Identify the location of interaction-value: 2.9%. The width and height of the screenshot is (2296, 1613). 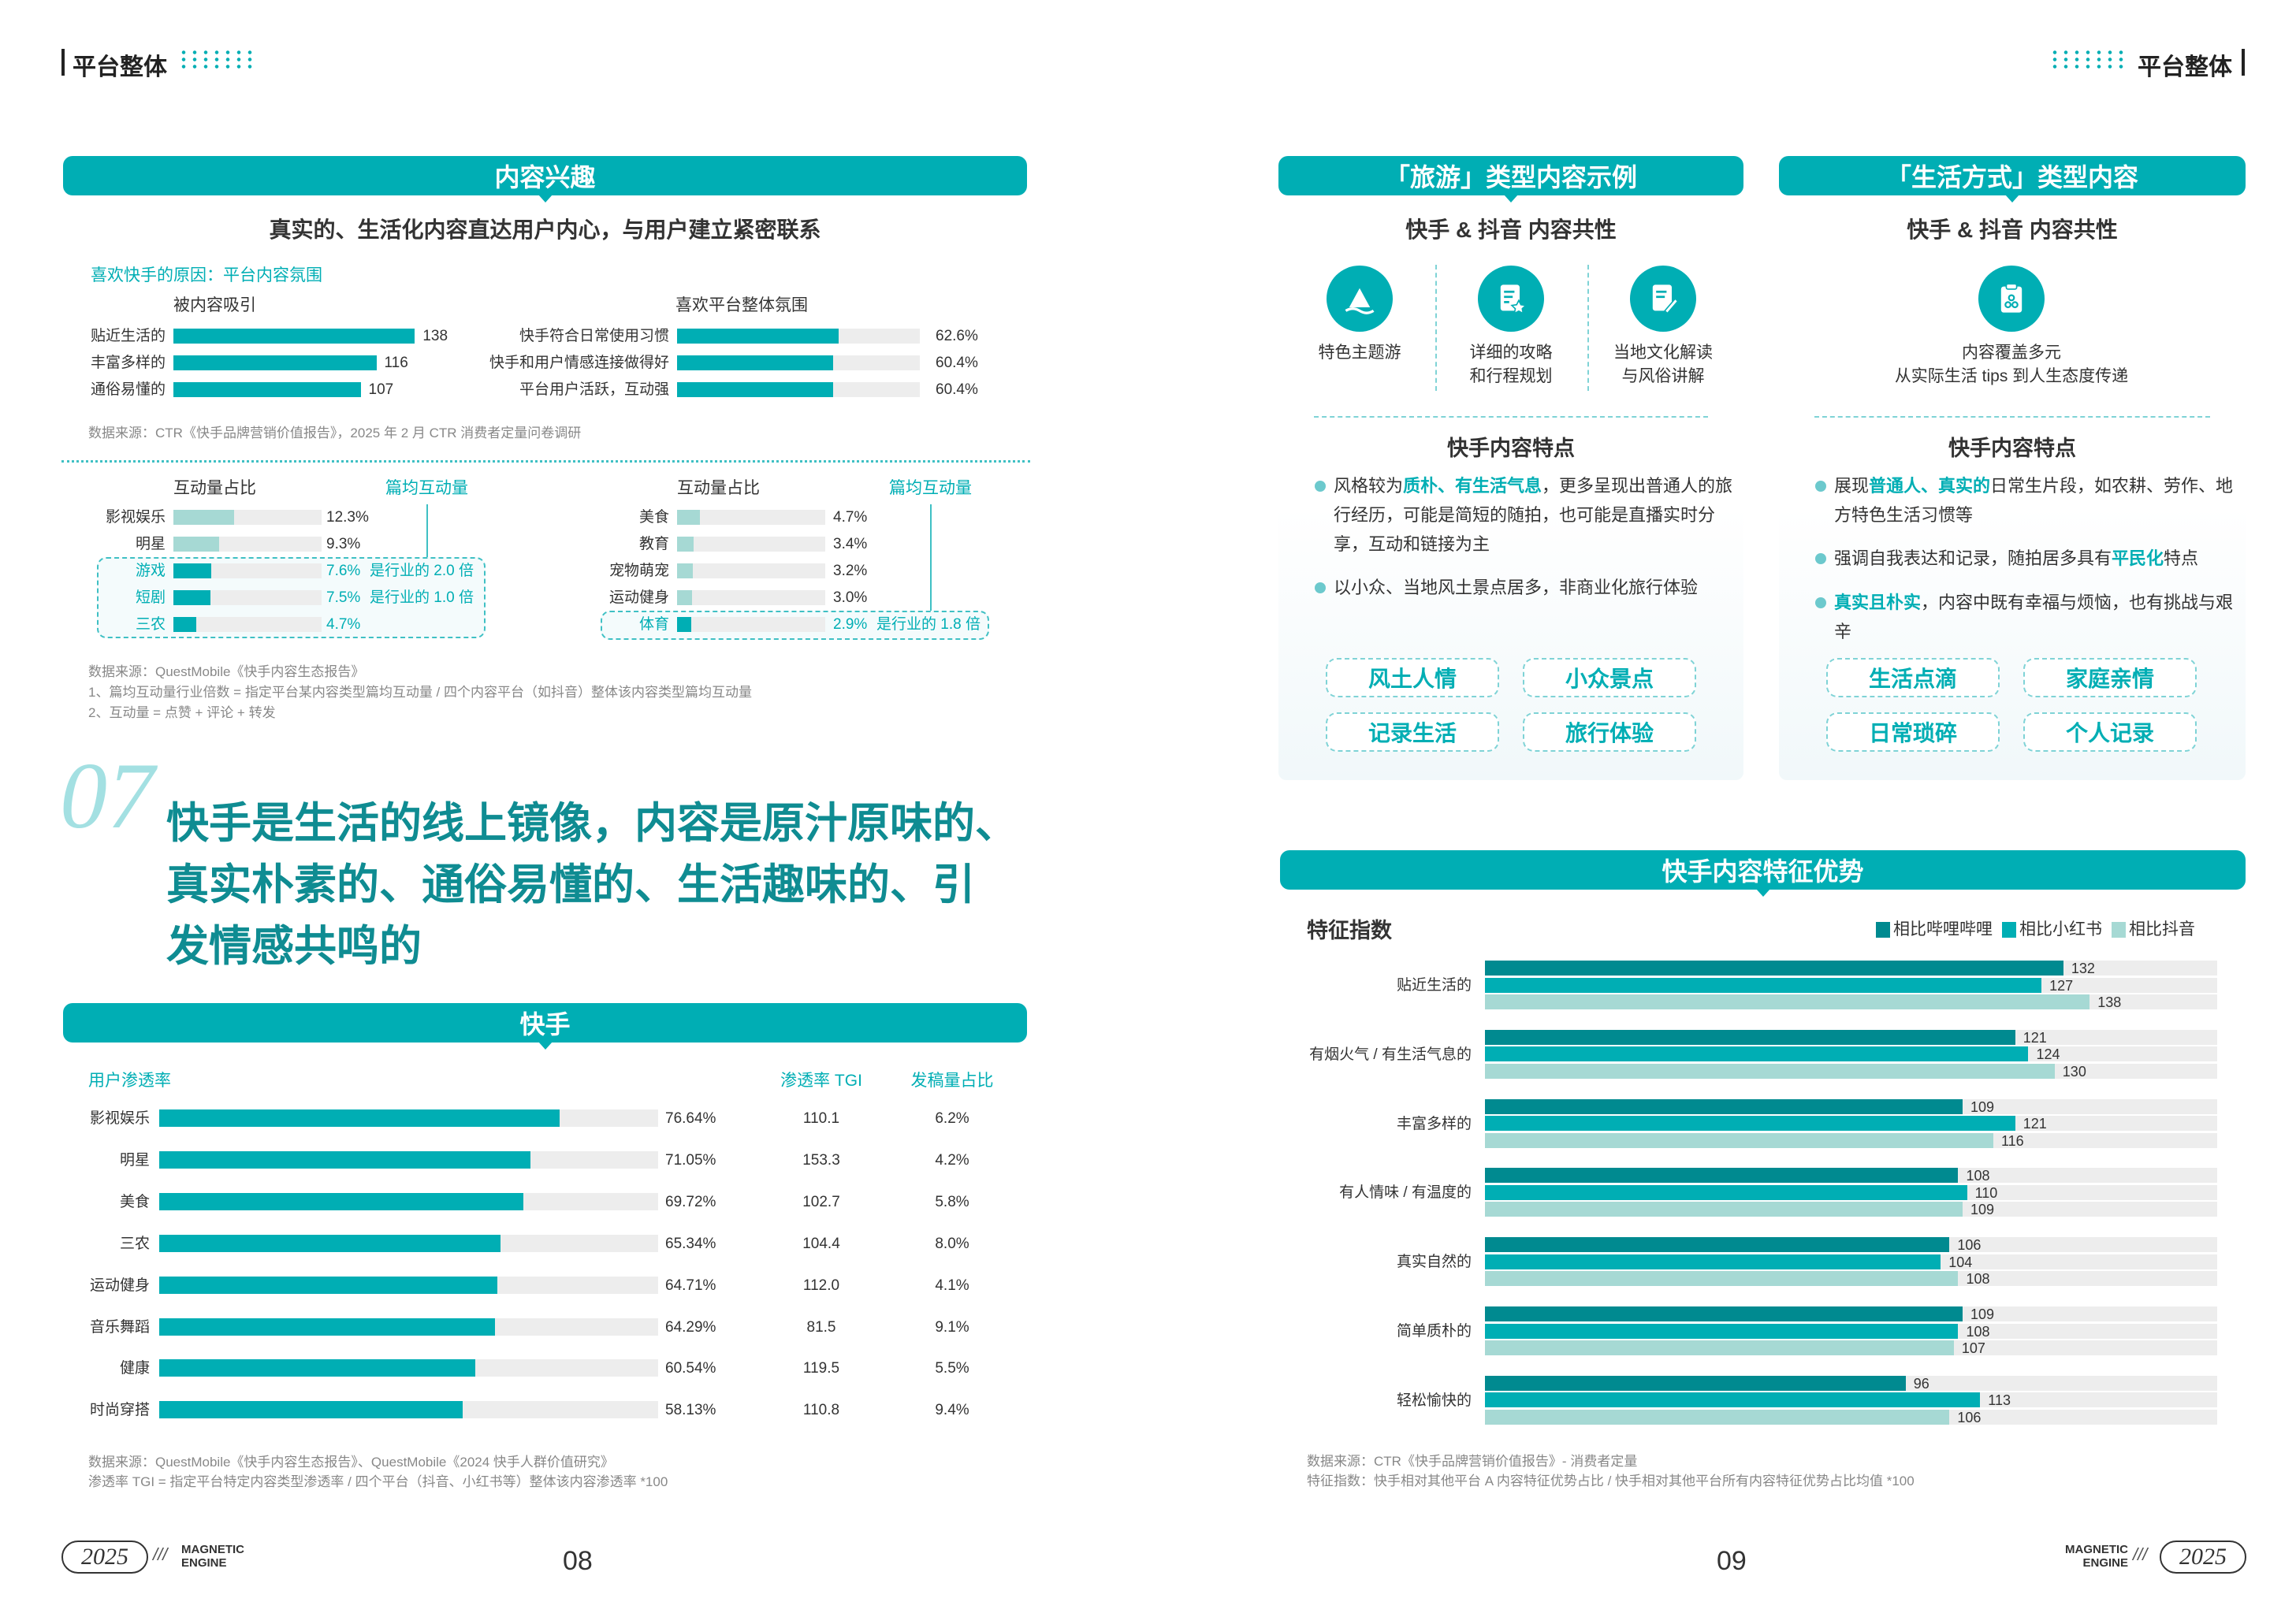
(850, 624).